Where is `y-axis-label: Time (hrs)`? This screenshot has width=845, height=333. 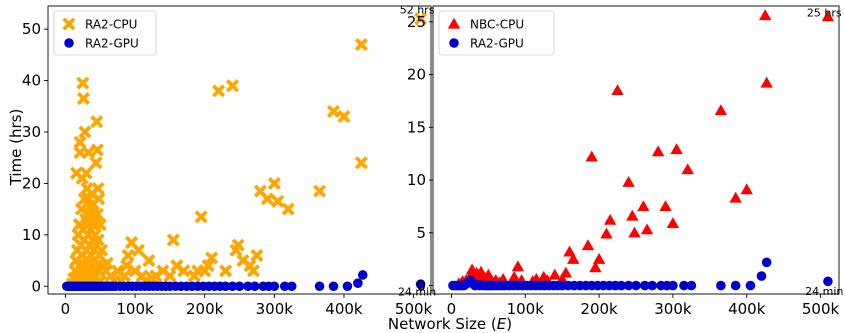 y-axis-label: Time (hrs) is located at coordinates (16, 148).